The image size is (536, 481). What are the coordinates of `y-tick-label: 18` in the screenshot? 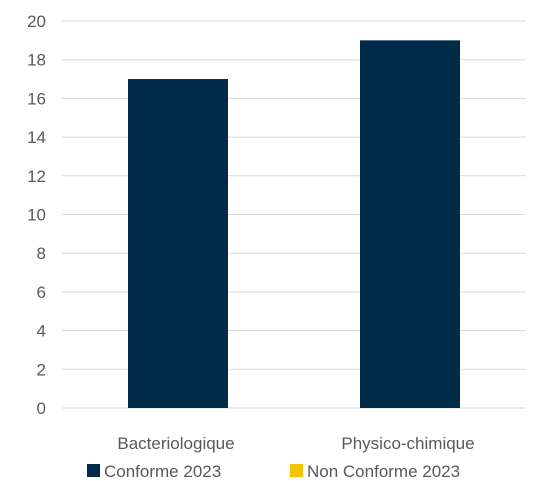 It's located at (36, 60).